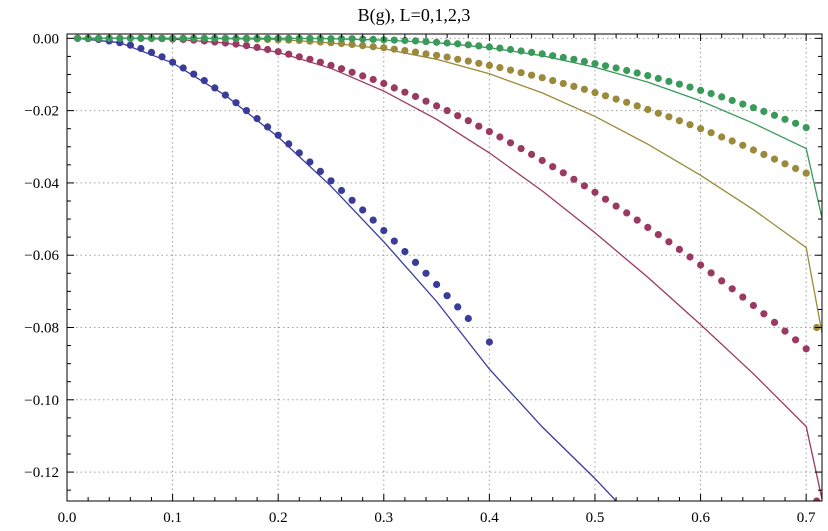  I want to click on x-tick-label: 0.3, so click(383, 518).